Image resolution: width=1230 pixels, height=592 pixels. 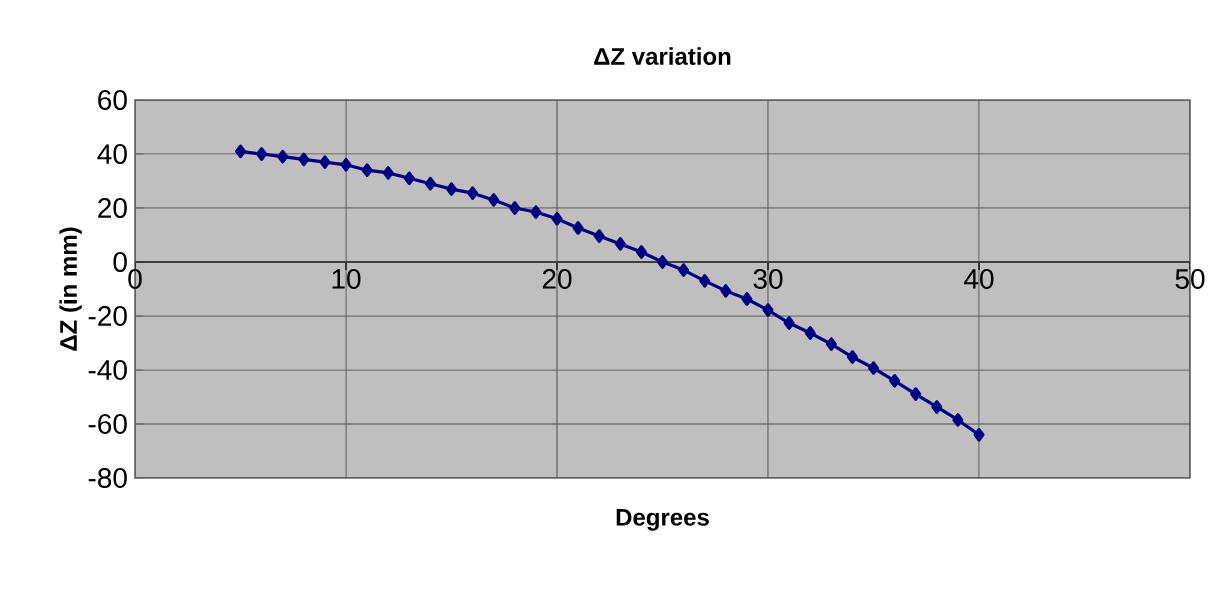 What do you see at coordinates (662, 56) in the screenshot?
I see `chart-title: ΔZ variation` at bounding box center [662, 56].